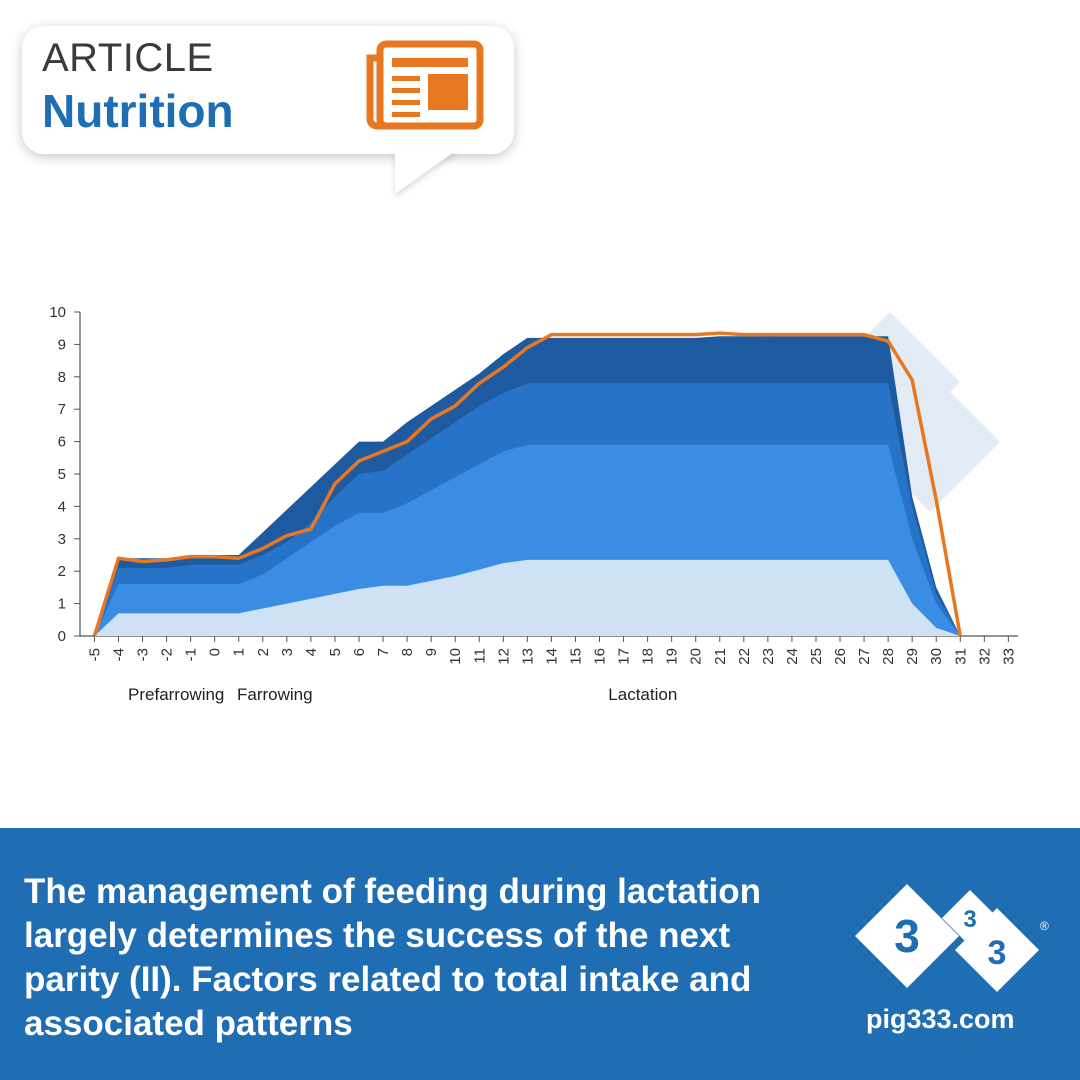 The height and width of the screenshot is (1080, 1080). Describe the element at coordinates (143, 654) in the screenshot. I see `x-tick-label: -3` at that location.